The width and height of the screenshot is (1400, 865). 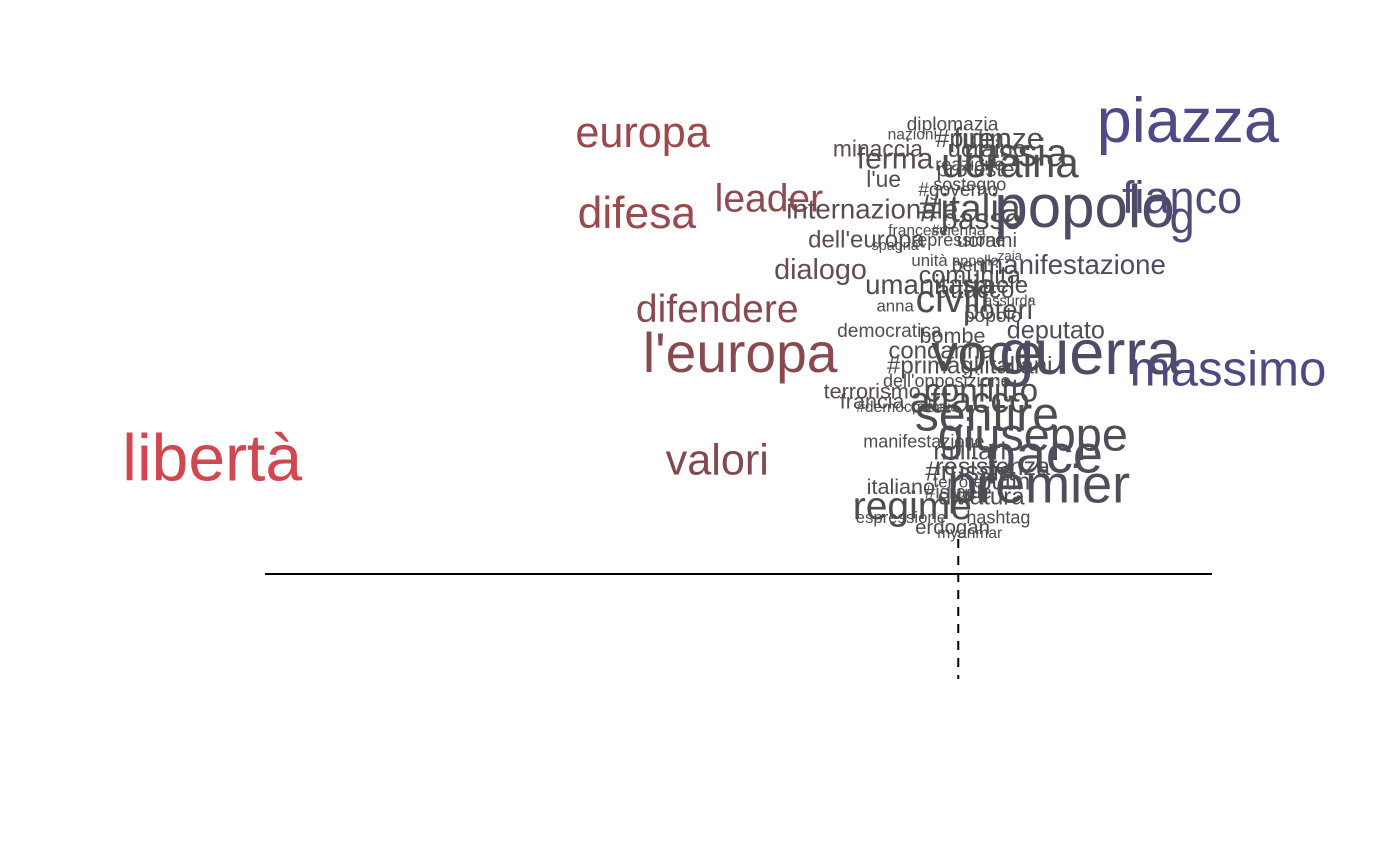 What do you see at coordinates (1073, 264) in the screenshot?
I see `word-label-31: manifestazione` at bounding box center [1073, 264].